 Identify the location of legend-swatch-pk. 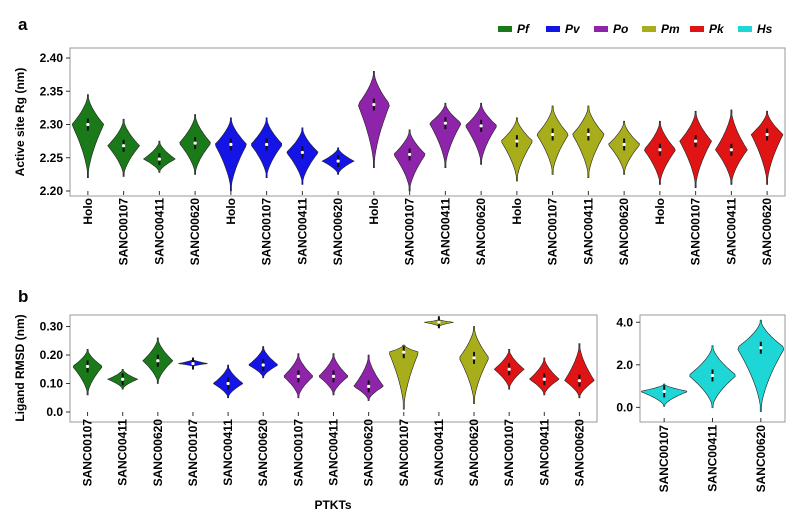
(697, 29).